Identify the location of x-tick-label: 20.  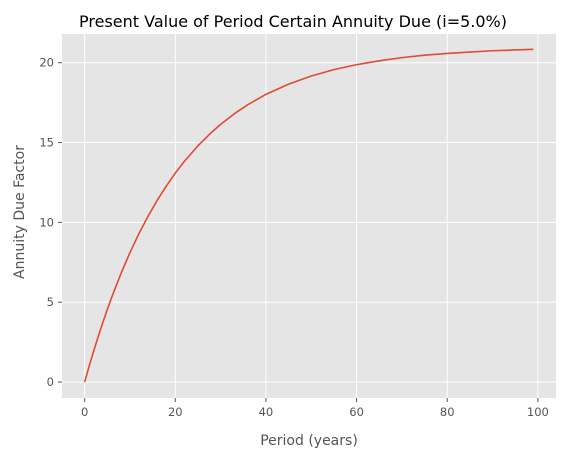
(175, 412).